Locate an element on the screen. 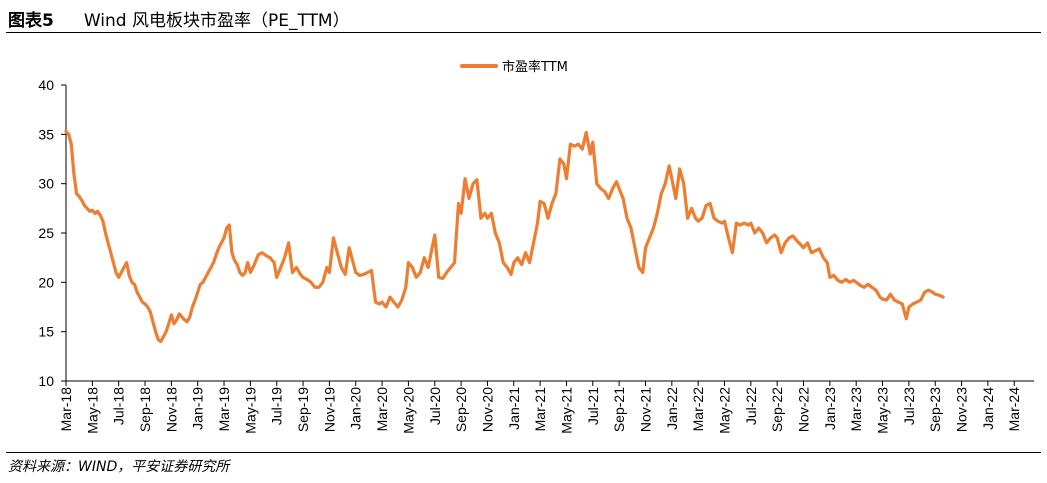  x-tick-label: Mar-20 is located at coordinates (382, 409).